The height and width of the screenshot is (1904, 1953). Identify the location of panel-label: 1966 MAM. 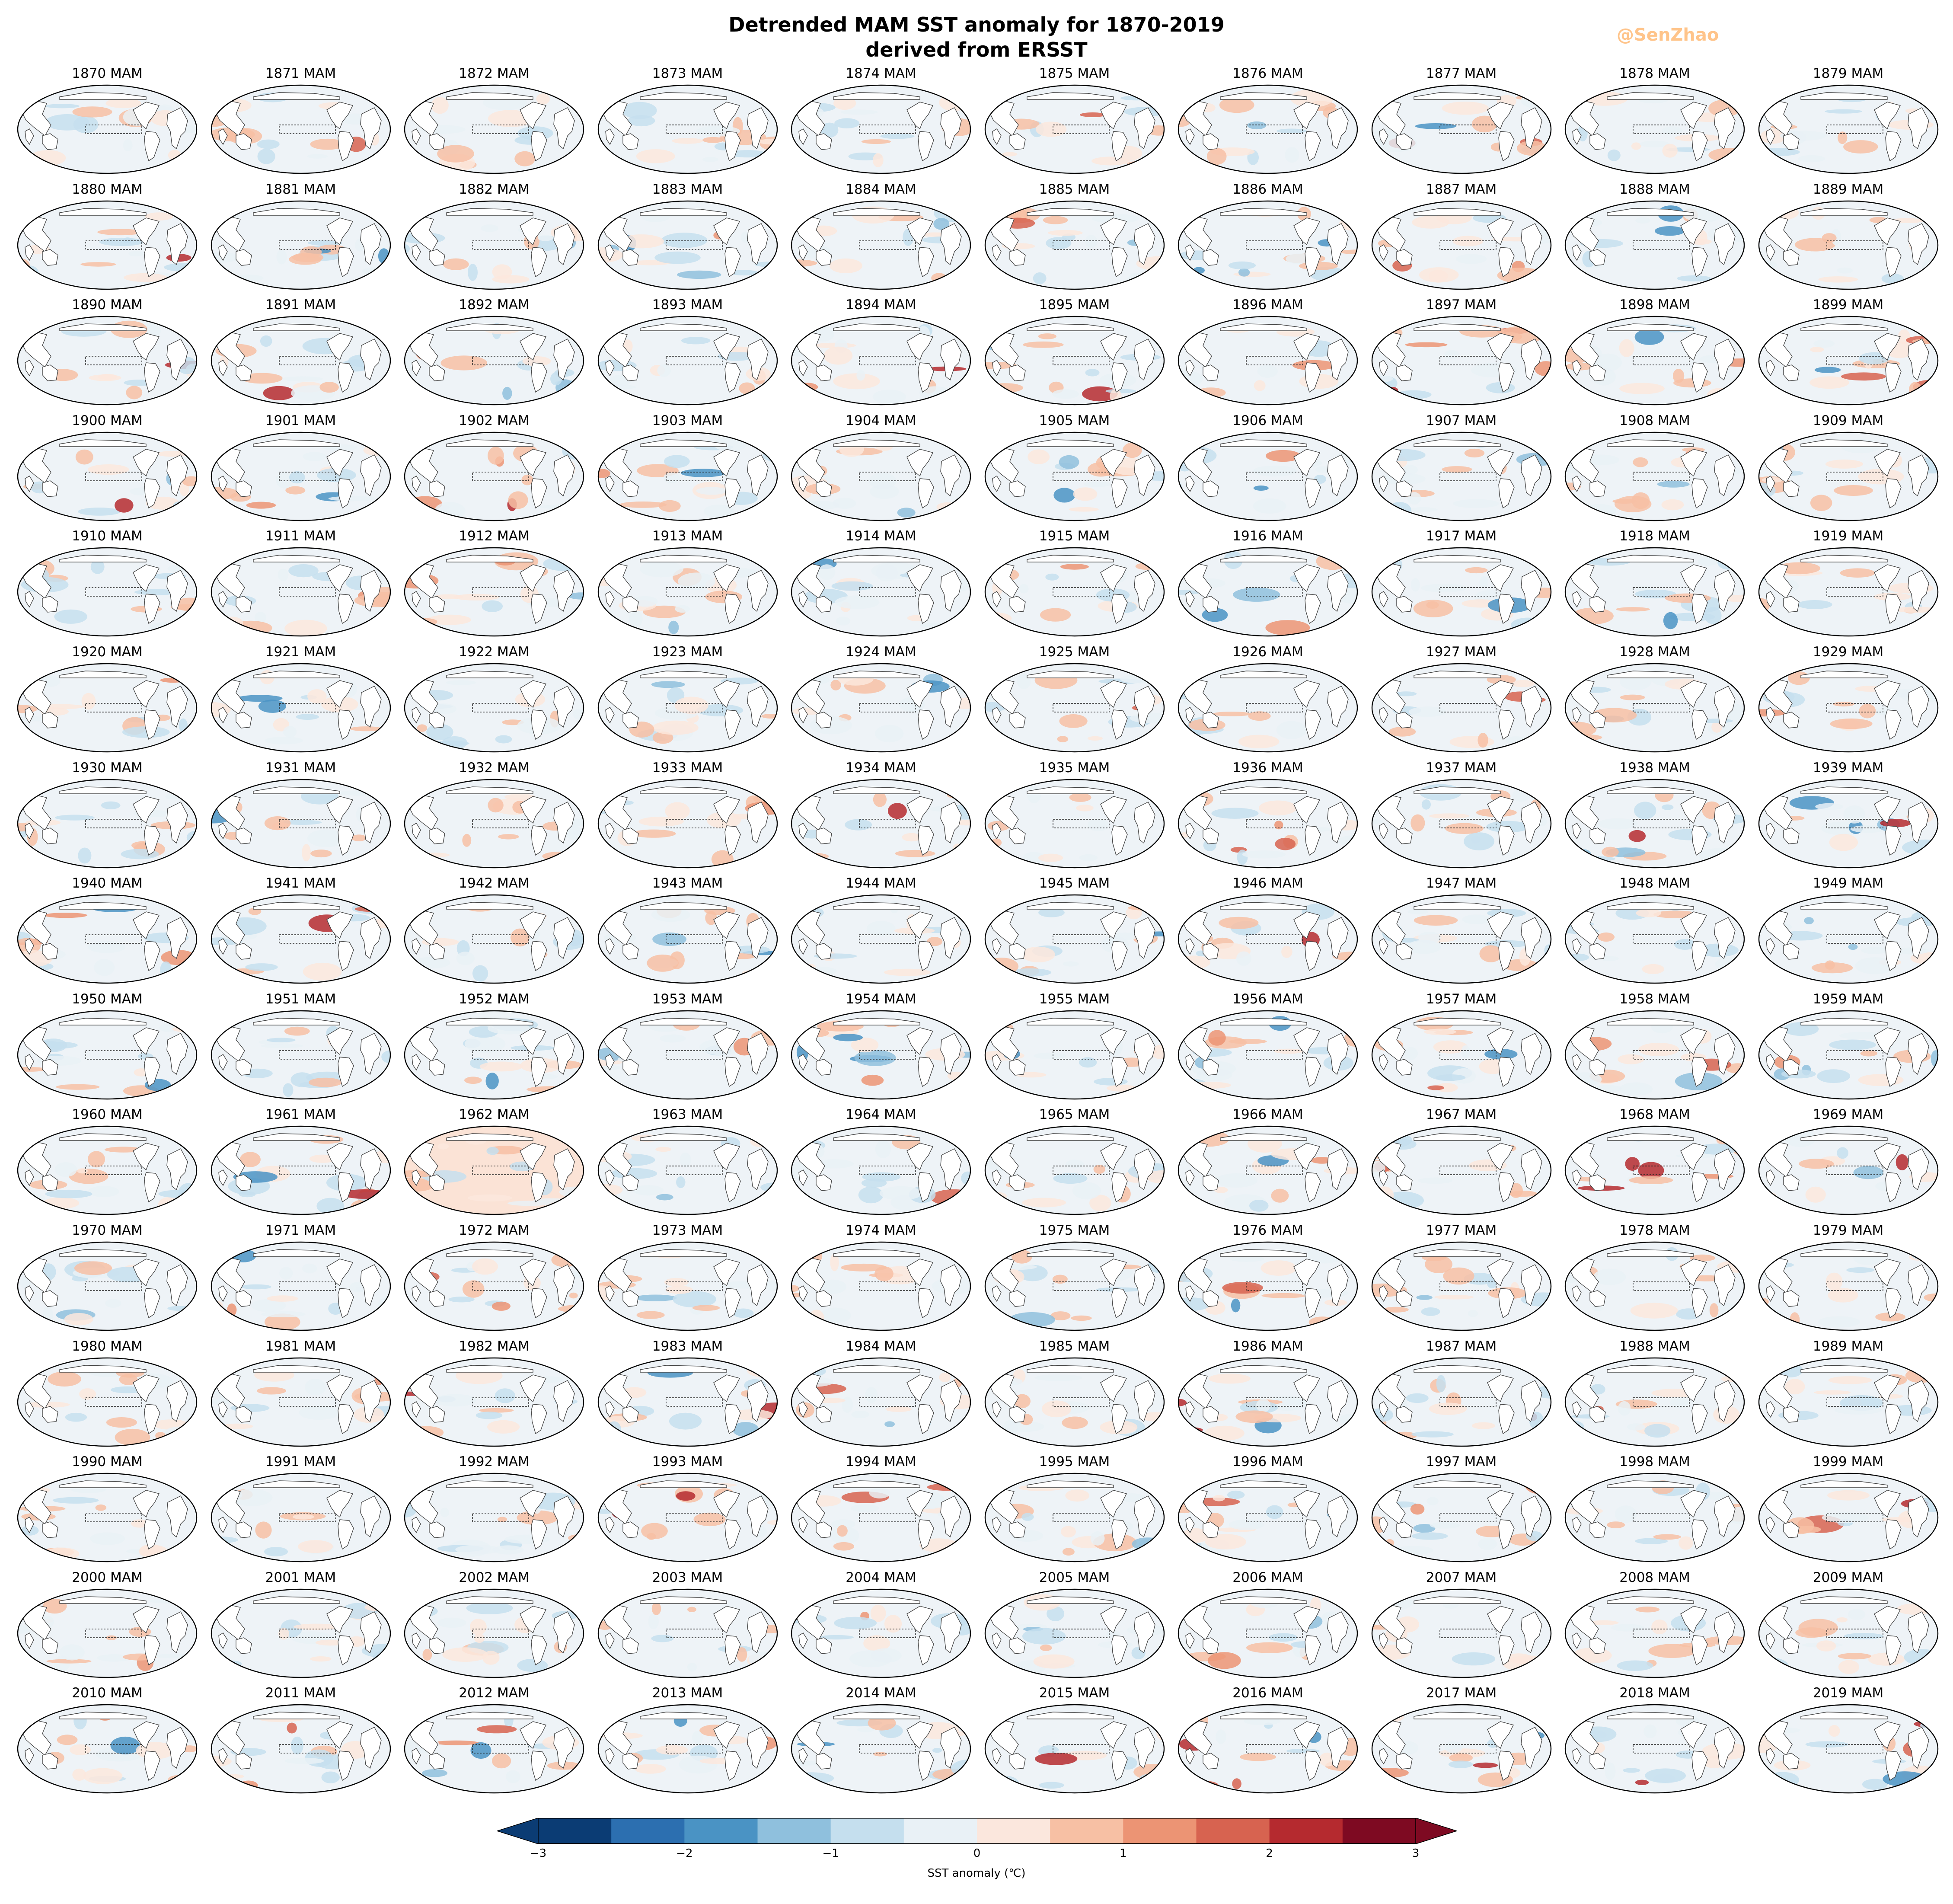
(1267, 1115).